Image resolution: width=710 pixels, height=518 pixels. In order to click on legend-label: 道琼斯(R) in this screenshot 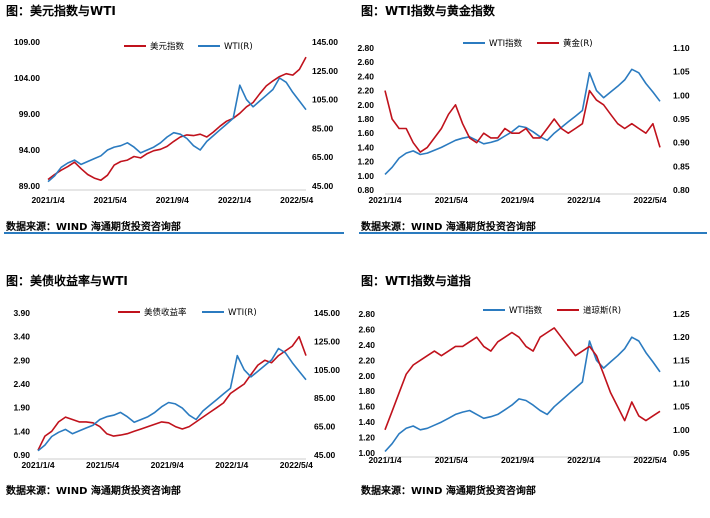, I will do `click(602, 310)`.